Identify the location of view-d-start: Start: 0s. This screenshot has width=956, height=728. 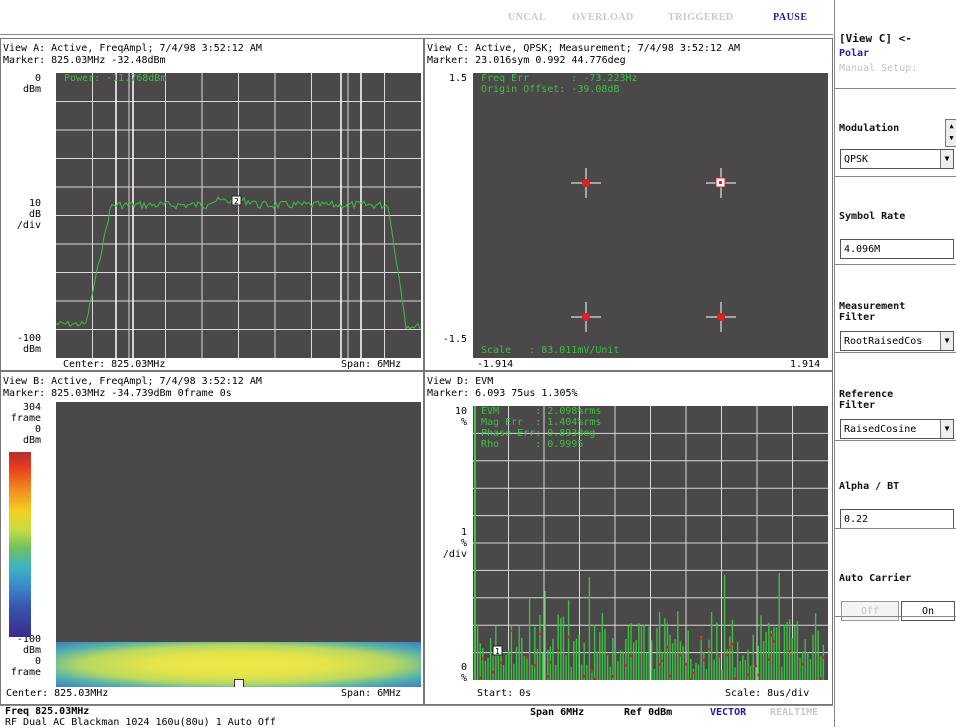
(504, 693).